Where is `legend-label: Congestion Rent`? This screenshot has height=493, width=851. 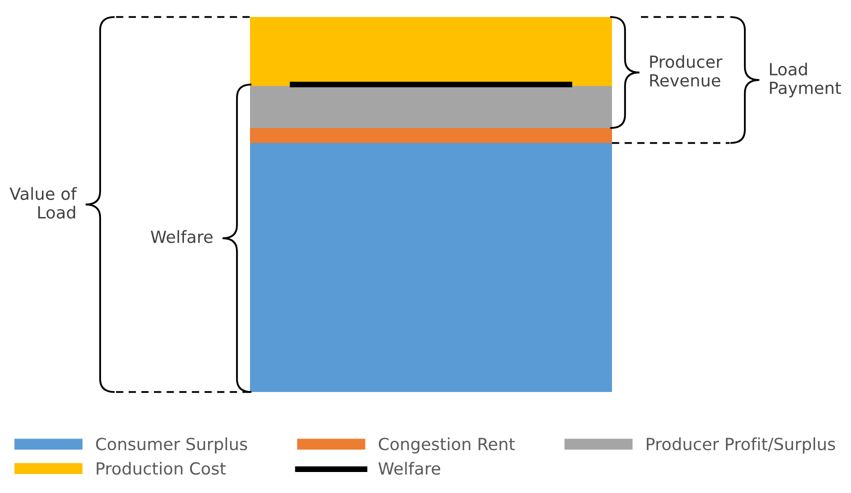
legend-label: Congestion Rent is located at coordinates (446, 445).